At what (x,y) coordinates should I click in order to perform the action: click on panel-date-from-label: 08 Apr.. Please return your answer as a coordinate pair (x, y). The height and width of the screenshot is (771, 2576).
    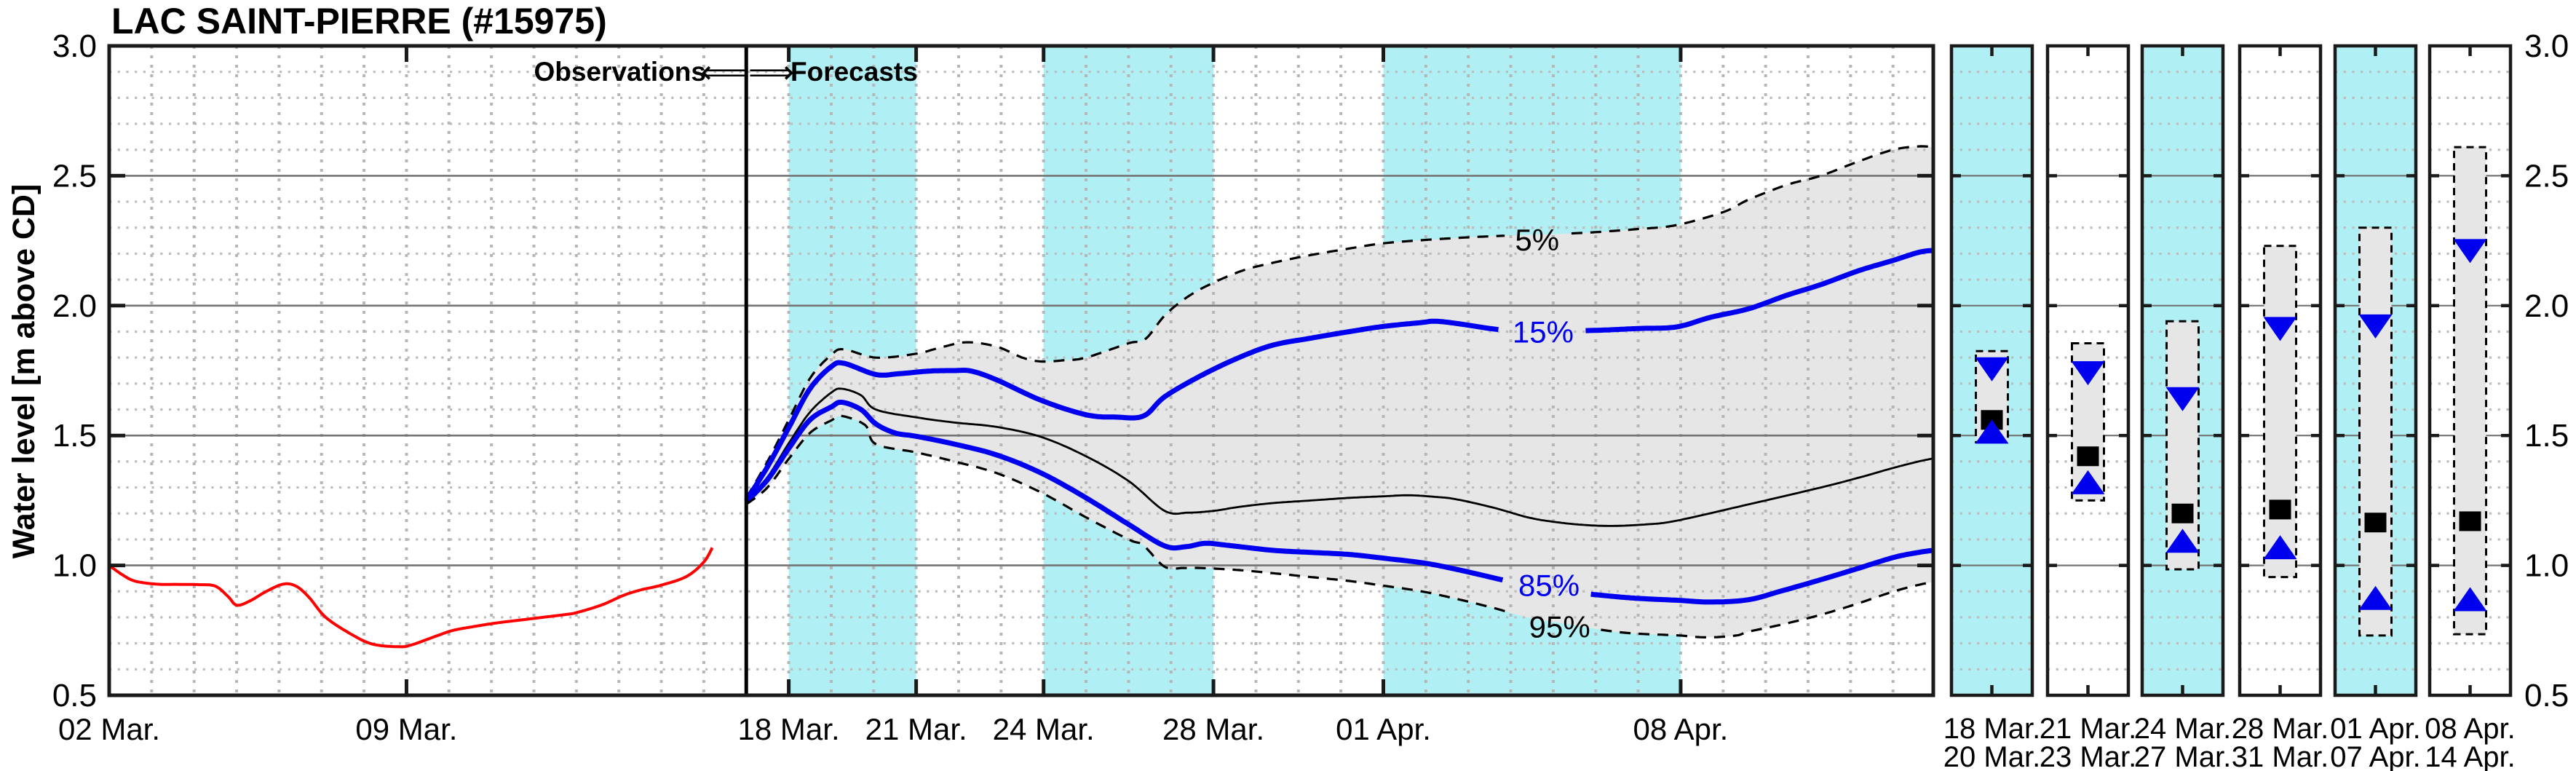
    Looking at the image, I should click on (2470, 729).